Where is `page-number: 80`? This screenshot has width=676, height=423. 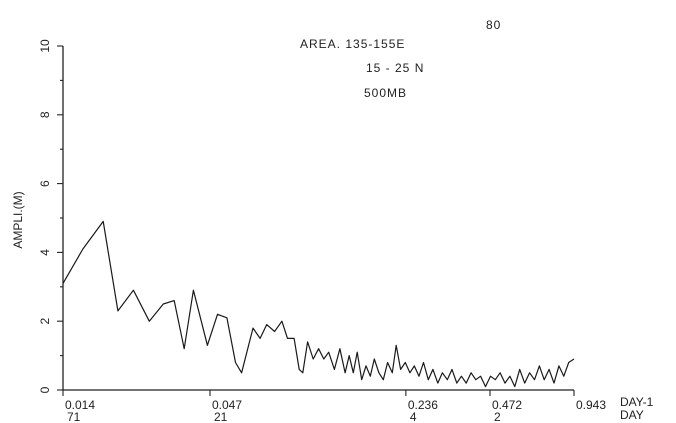
page-number: 80 is located at coordinates (493, 25).